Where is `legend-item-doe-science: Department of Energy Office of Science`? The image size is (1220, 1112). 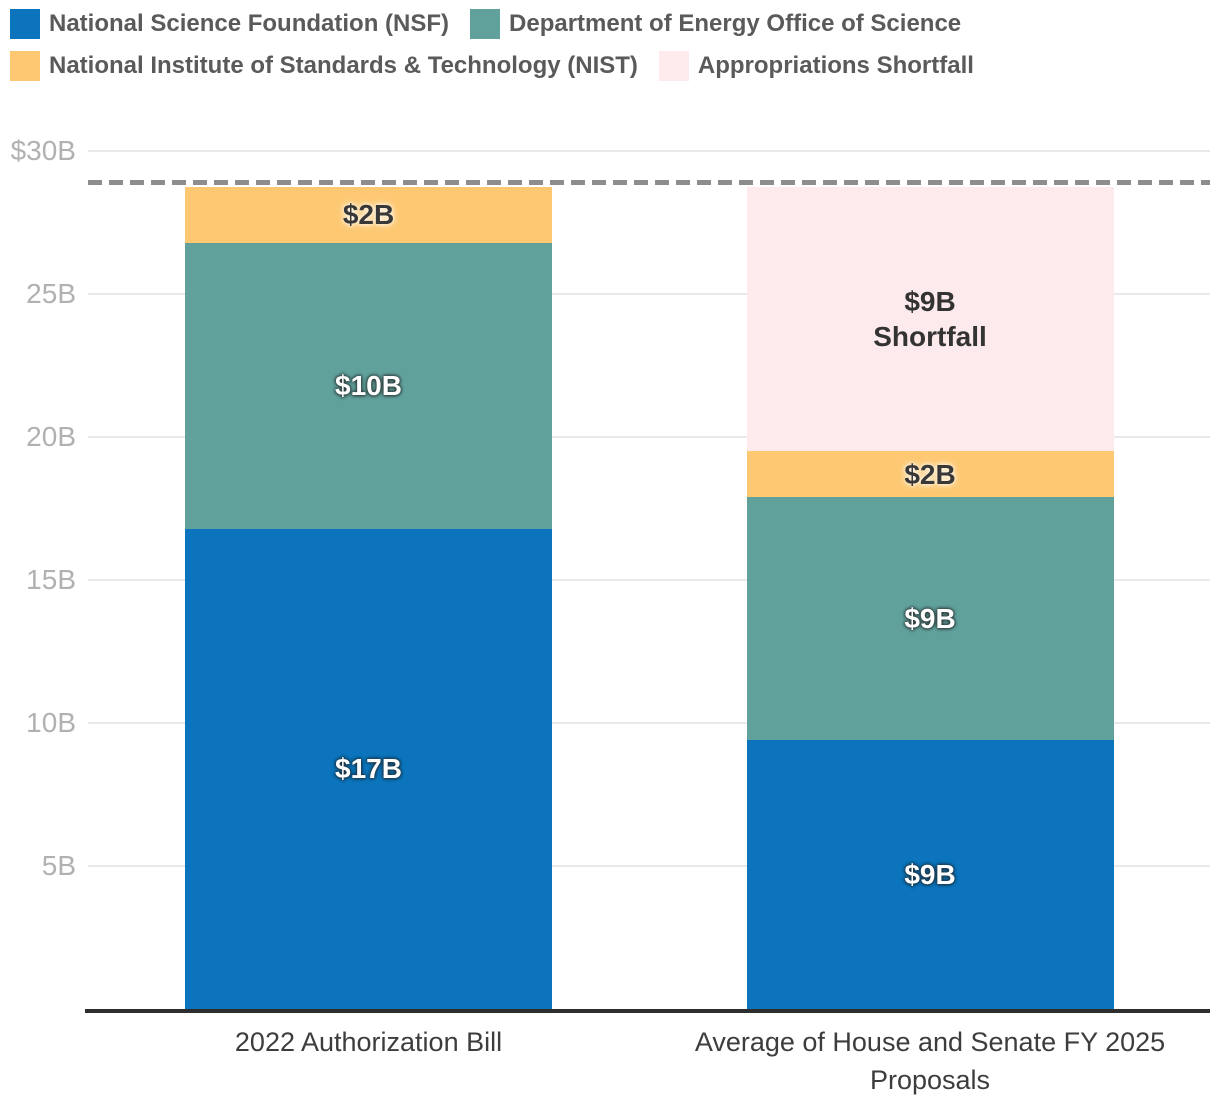 legend-item-doe-science: Department of Energy Office of Science is located at coordinates (715, 24).